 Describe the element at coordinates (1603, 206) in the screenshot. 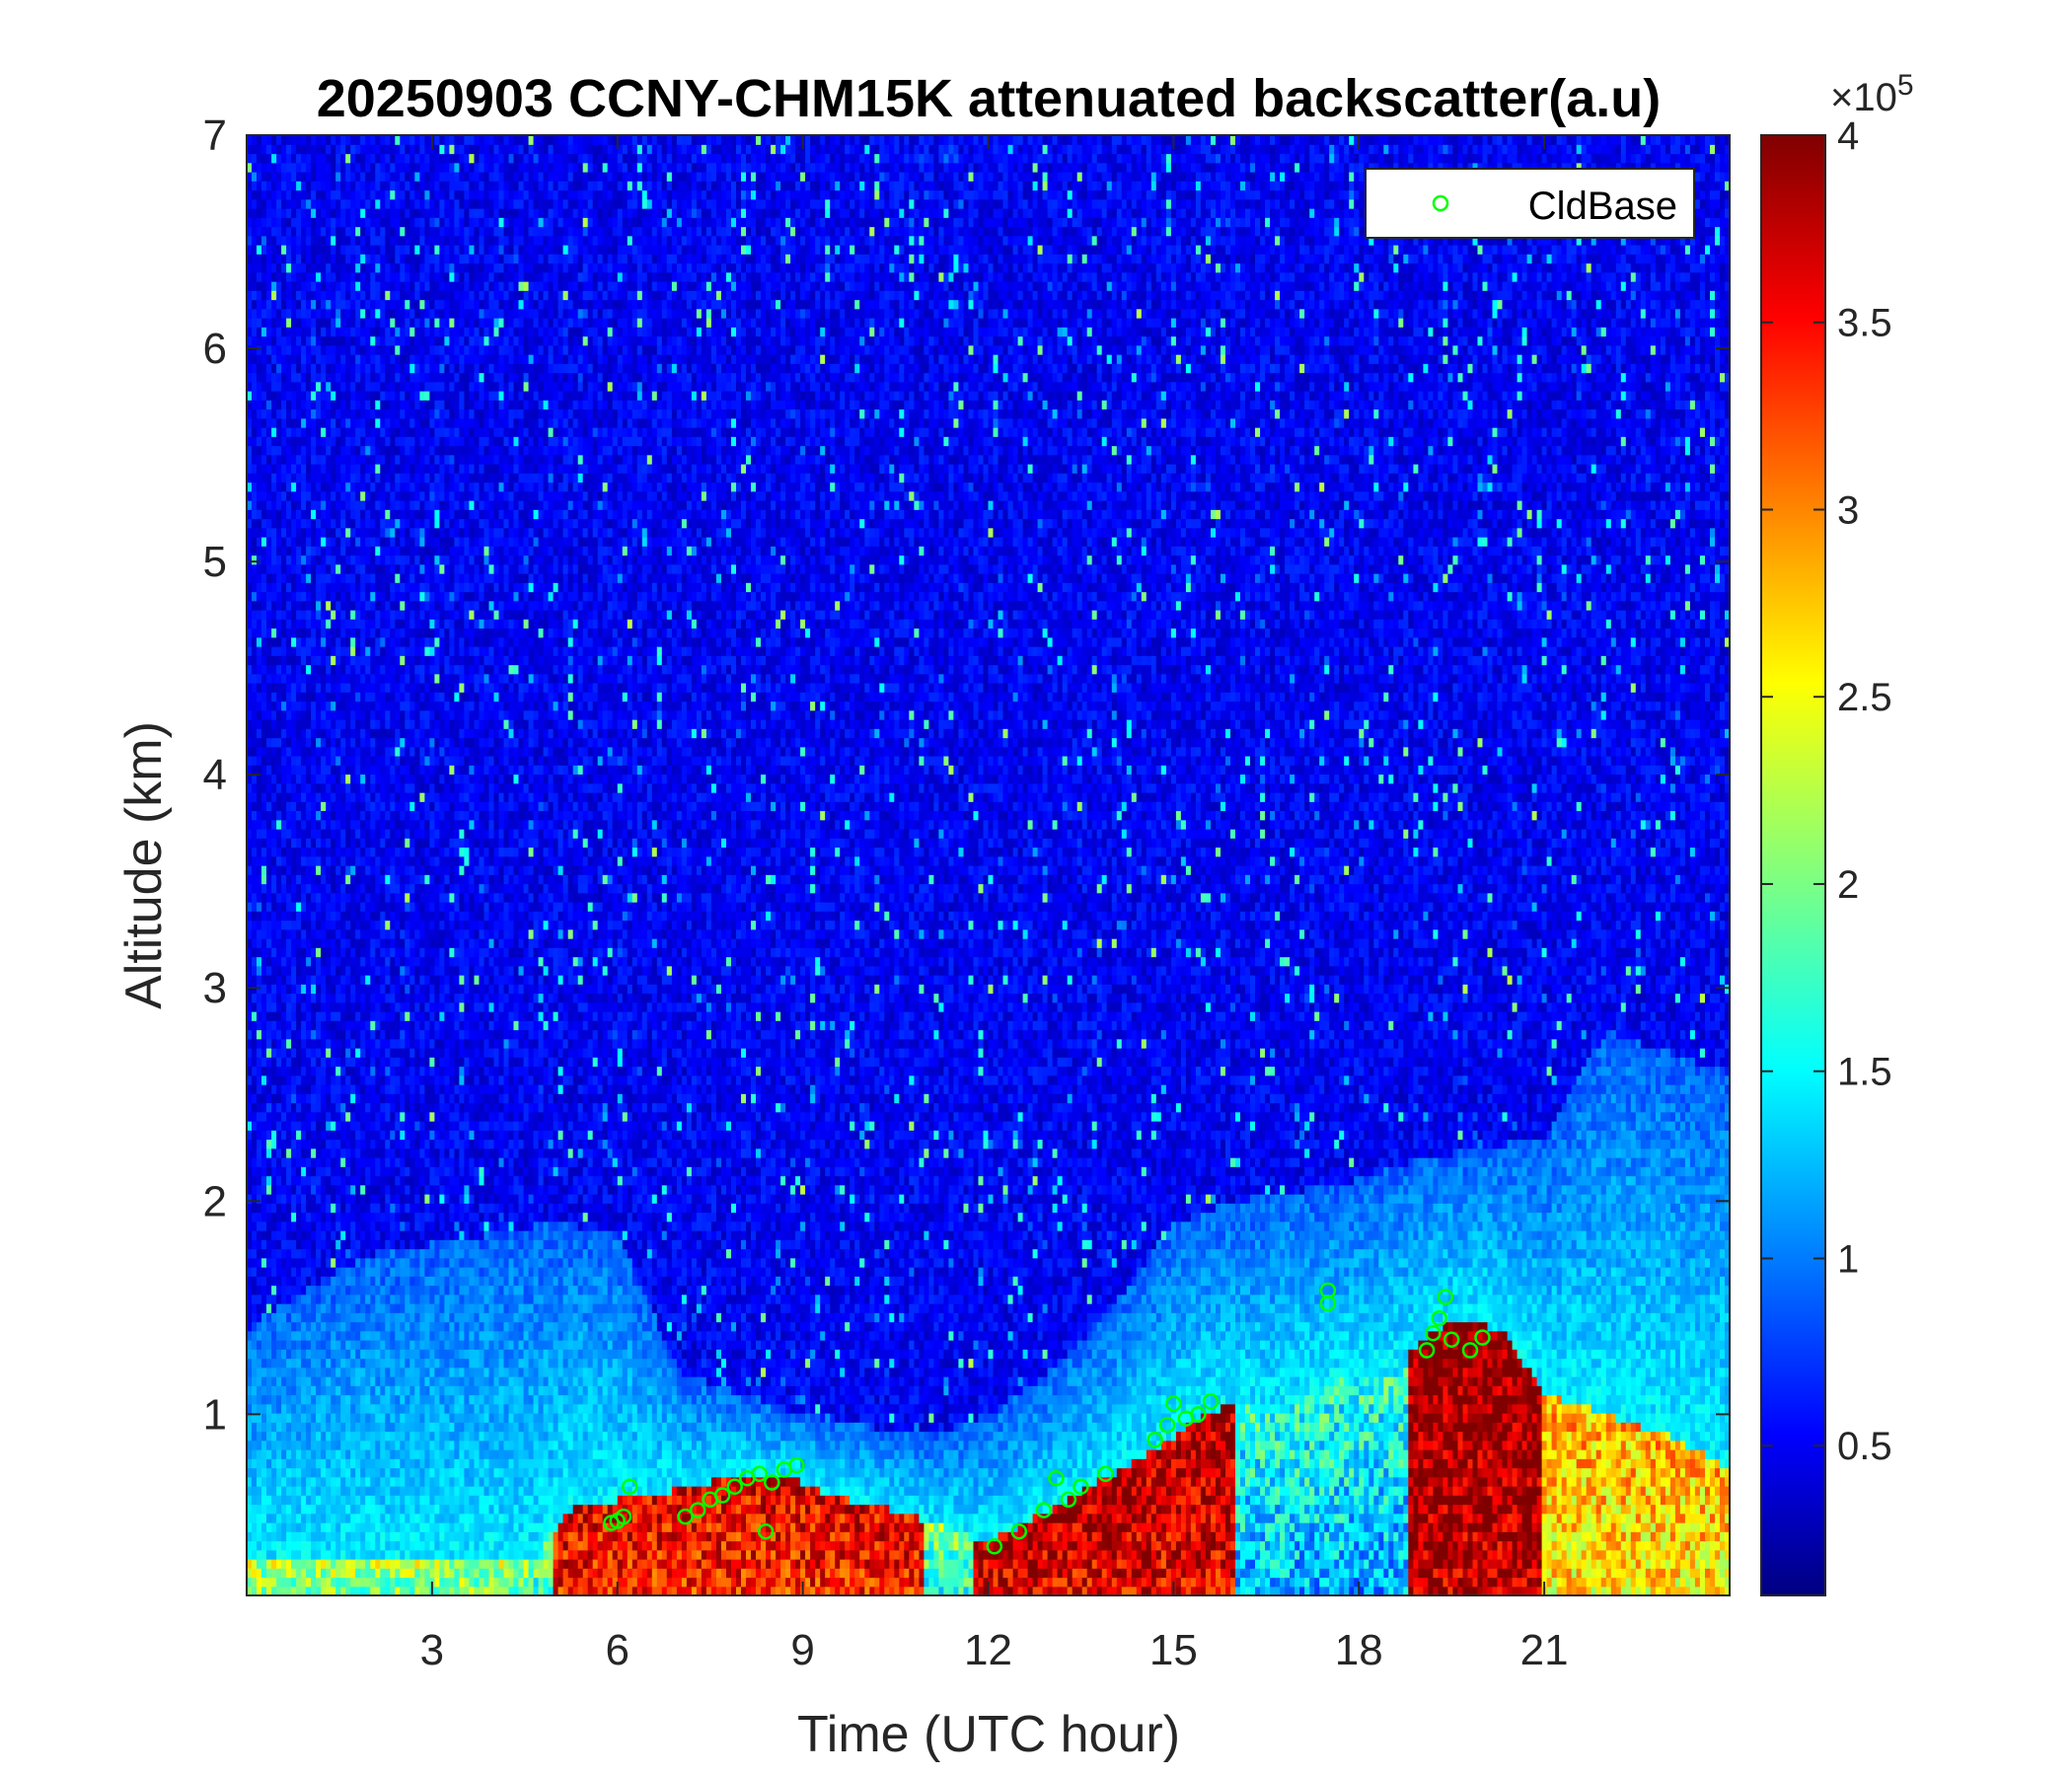

I see `legend-label: CldBase` at that location.